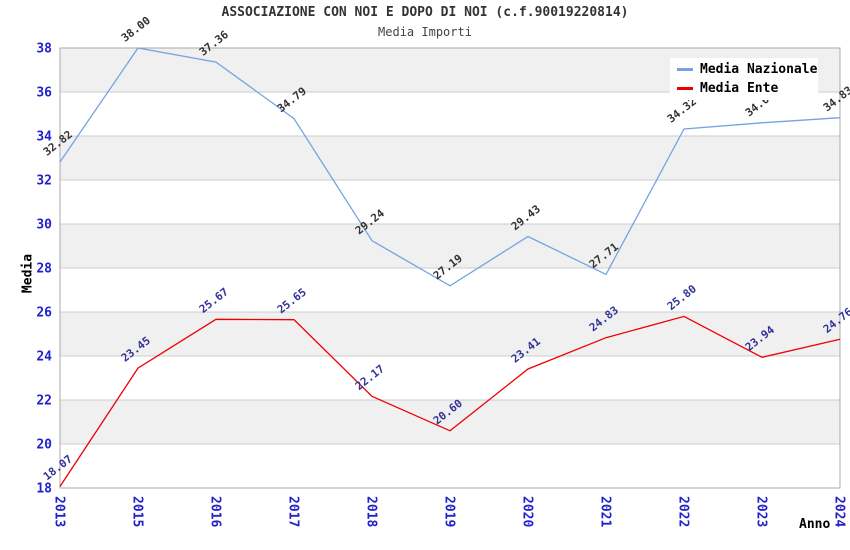  Describe the element at coordinates (44, 181) in the screenshot. I see `y-tick-label: 32` at that location.